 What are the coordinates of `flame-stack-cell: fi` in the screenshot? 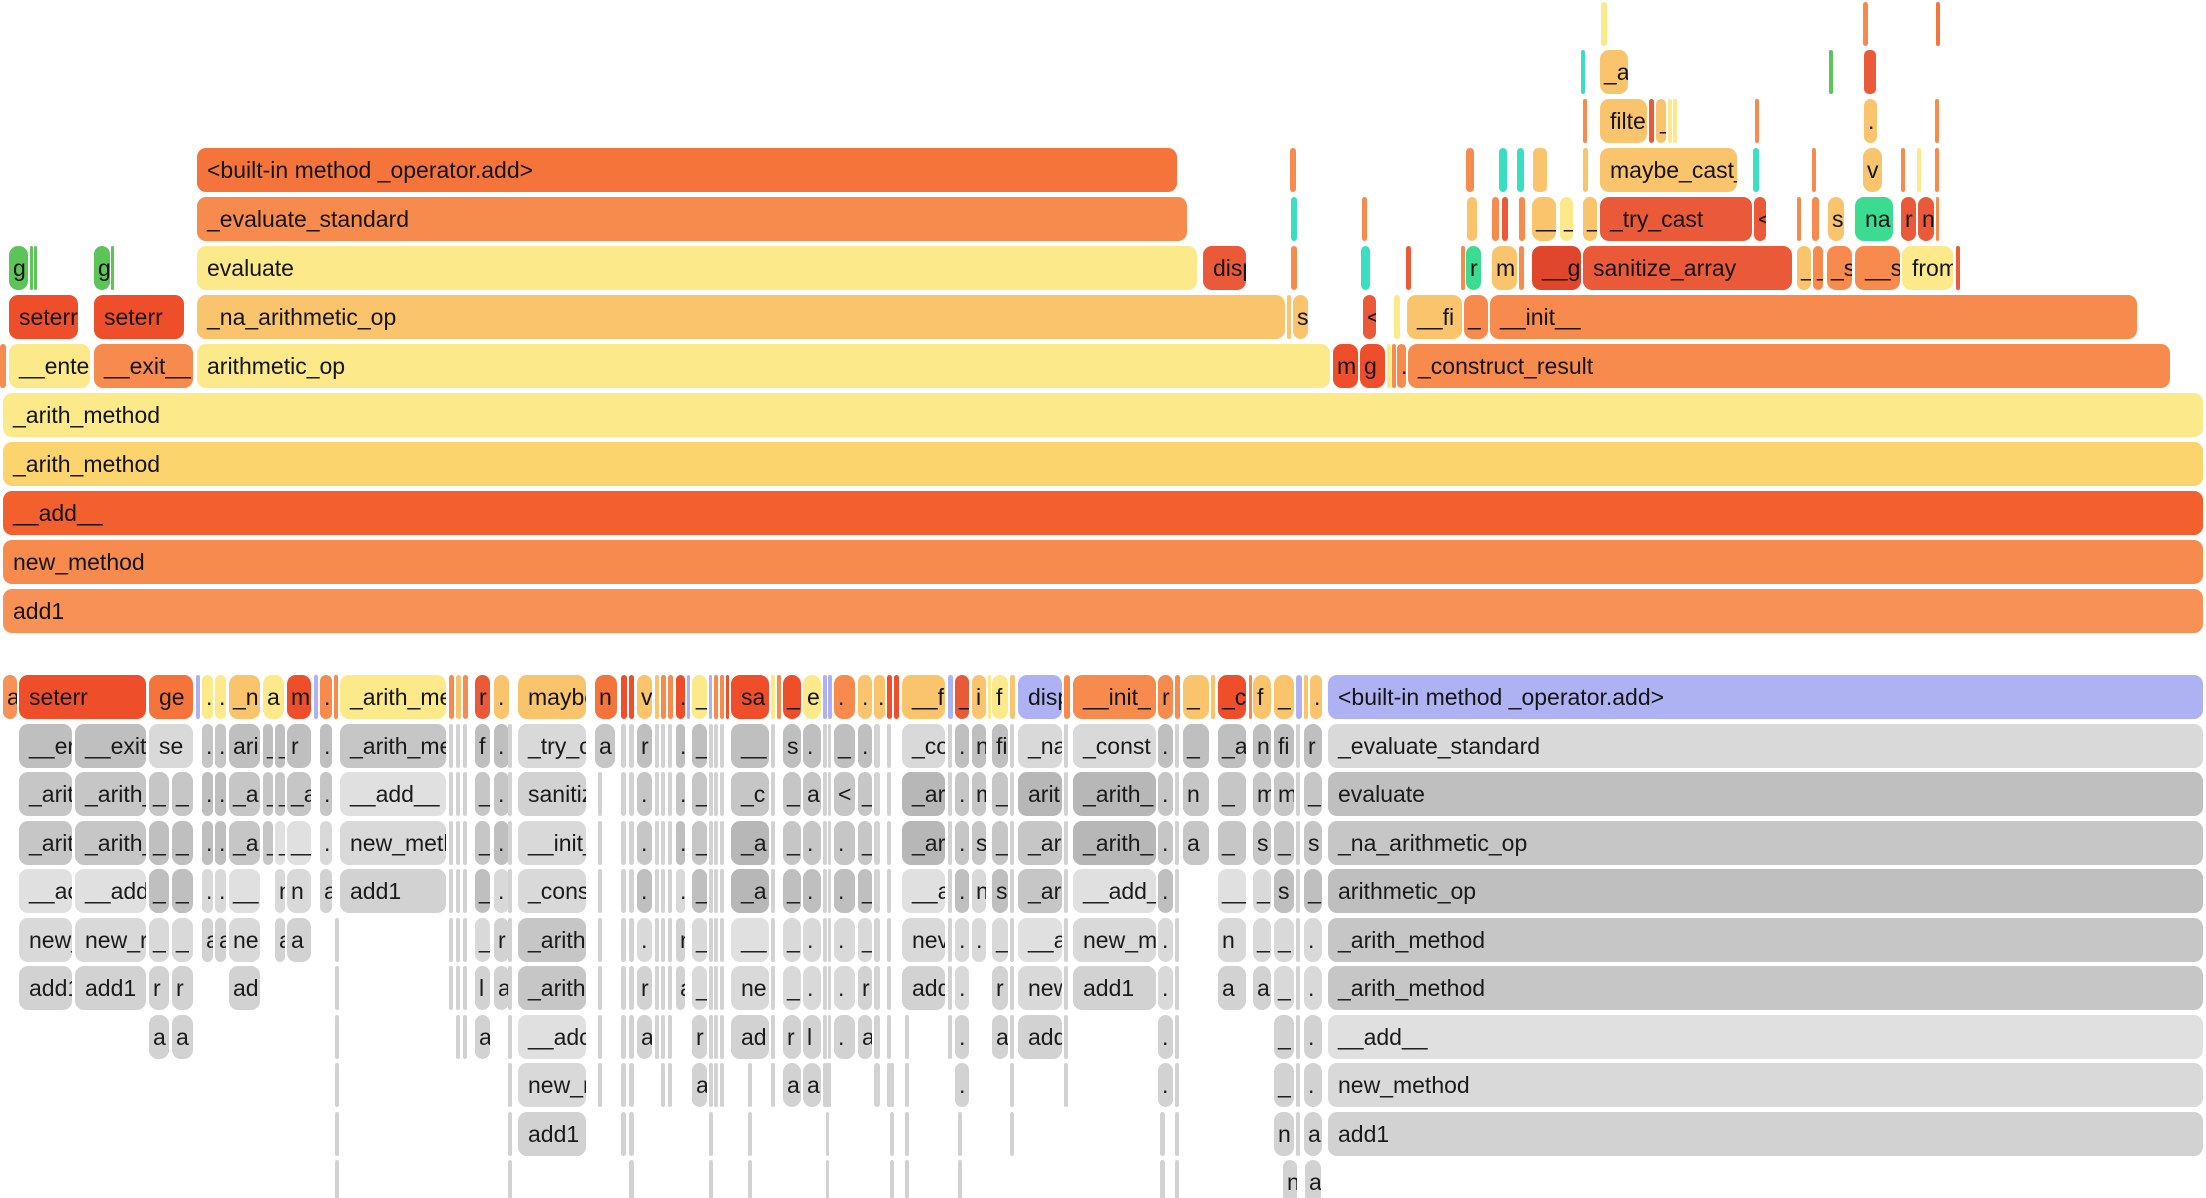 It's located at (1000, 745).